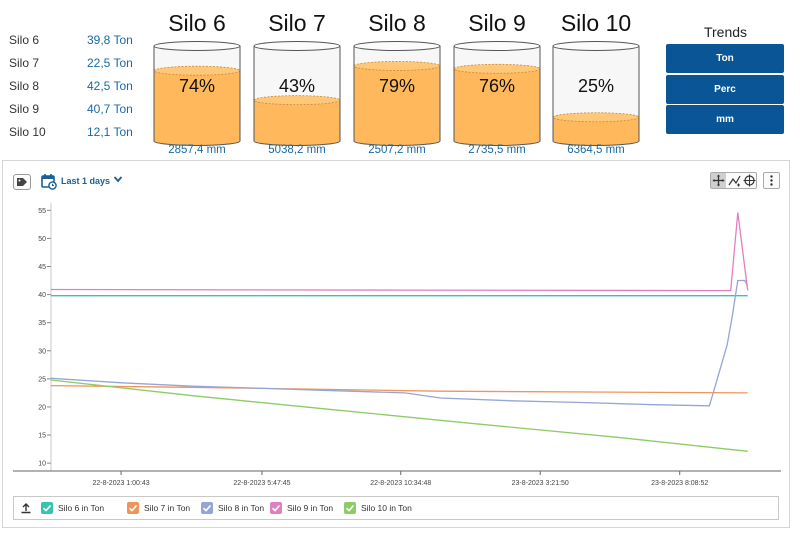 This screenshot has height=542, width=800. Describe the element at coordinates (71, 41) in the screenshot. I see `silo-row: Silo 6 39,8 Ton` at that location.